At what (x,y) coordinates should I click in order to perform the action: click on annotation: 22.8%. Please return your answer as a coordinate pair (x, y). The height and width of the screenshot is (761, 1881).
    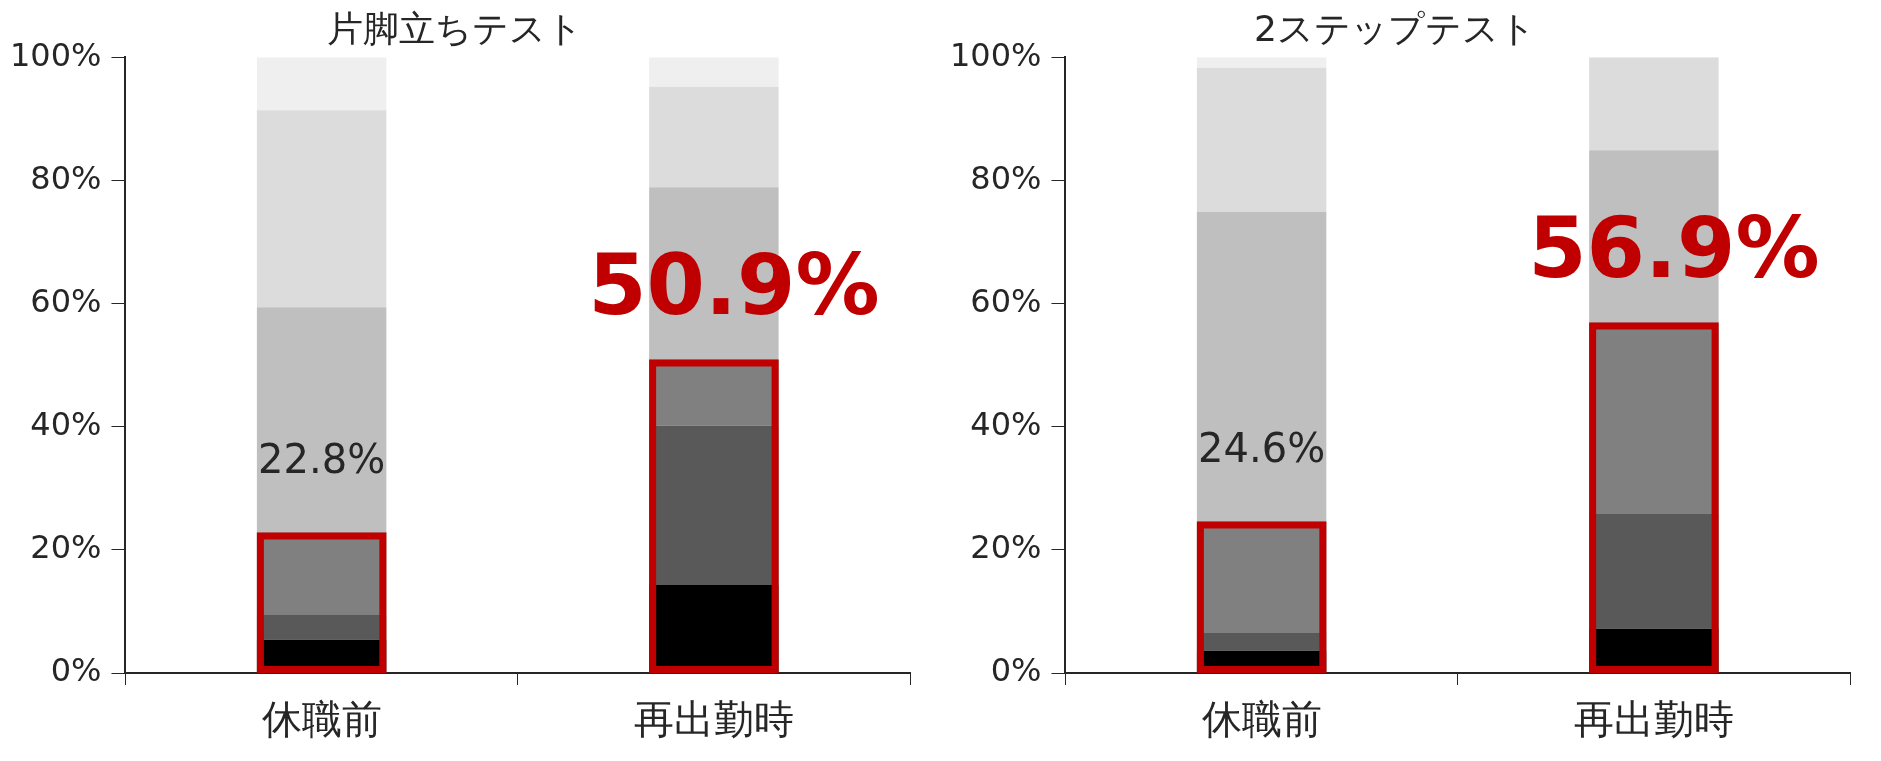
    Looking at the image, I should click on (322, 458).